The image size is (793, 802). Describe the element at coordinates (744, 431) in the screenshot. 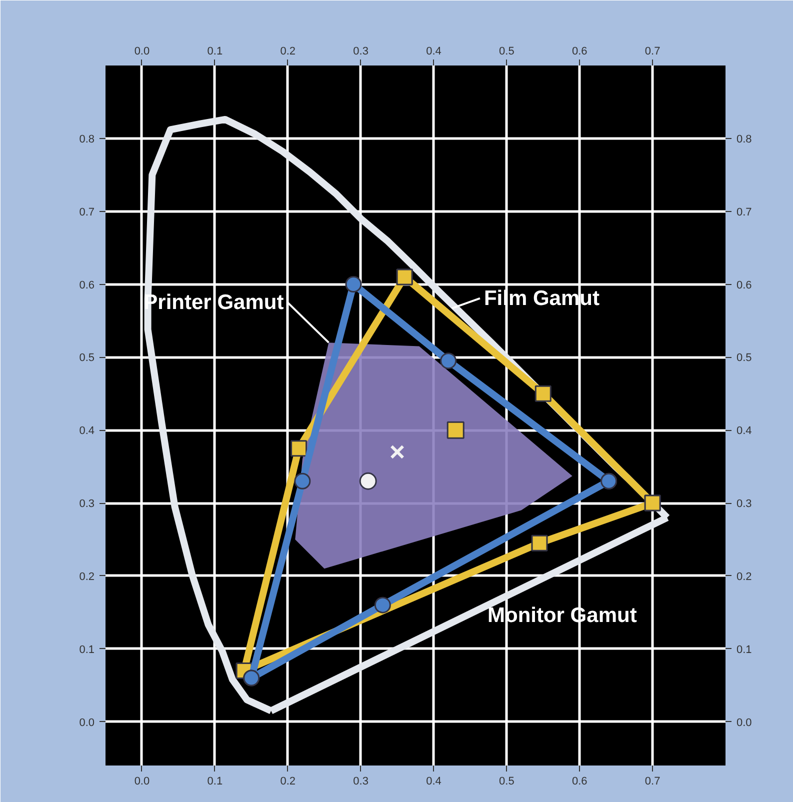

I see `y2-tick-label: 0.4` at that location.